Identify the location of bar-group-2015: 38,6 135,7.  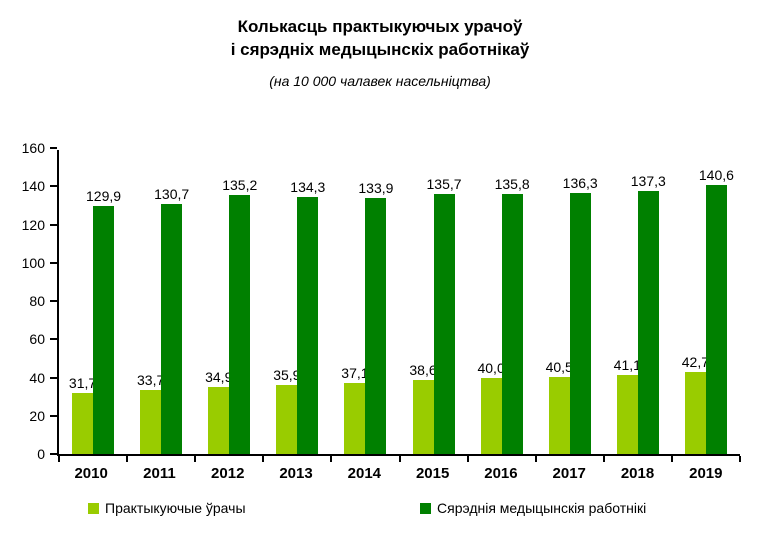
(433, 302).